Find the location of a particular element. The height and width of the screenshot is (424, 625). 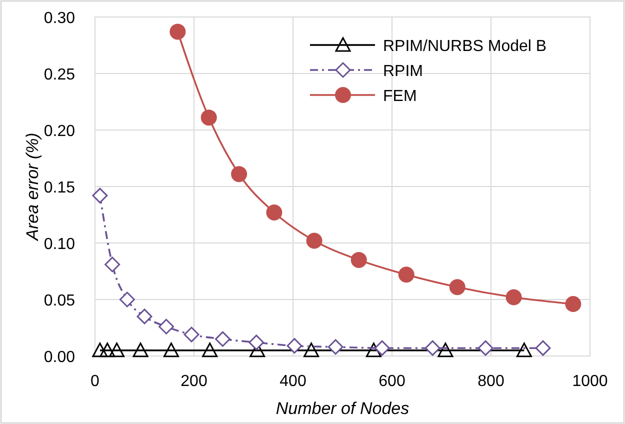

y-tick-label: 0.20 is located at coordinates (60, 131).